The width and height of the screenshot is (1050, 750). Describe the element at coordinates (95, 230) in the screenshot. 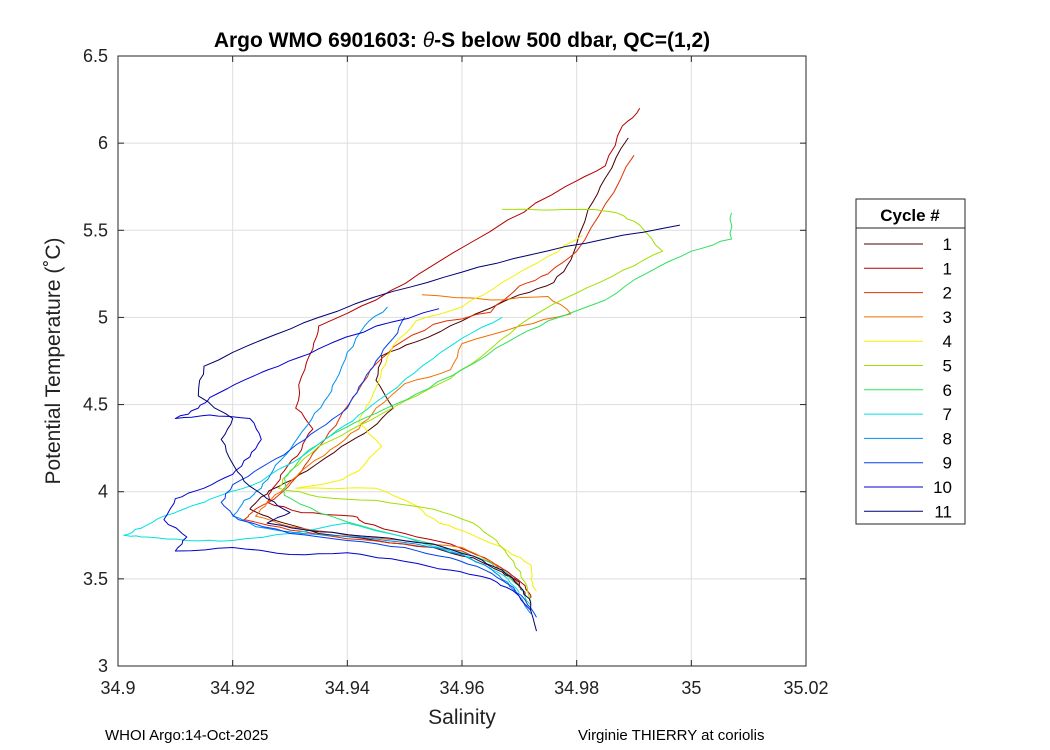

I see `y-tick-label: 5.5` at that location.